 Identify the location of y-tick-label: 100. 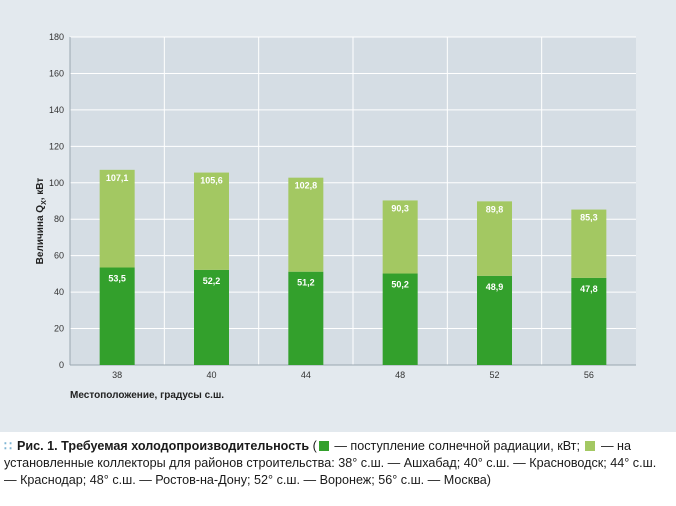
(56, 183).